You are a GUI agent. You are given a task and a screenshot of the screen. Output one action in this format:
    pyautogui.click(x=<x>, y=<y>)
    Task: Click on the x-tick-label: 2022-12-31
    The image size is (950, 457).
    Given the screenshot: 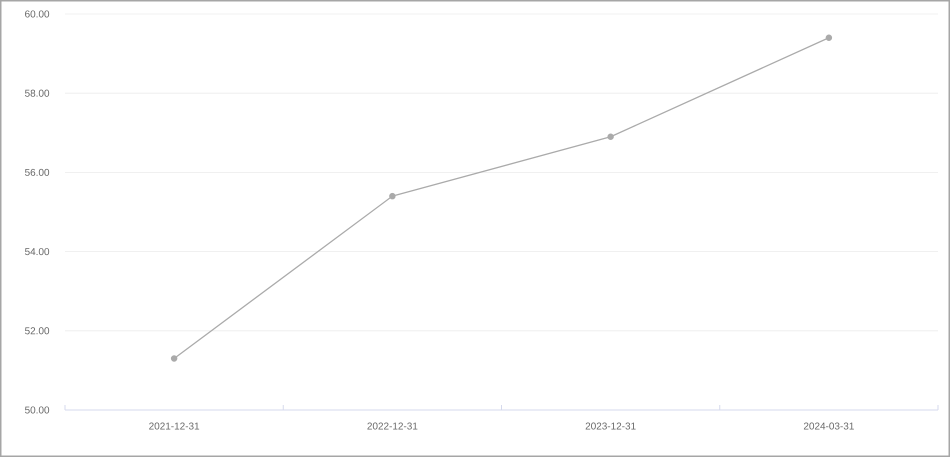 What is the action you would take?
    pyautogui.click(x=392, y=426)
    